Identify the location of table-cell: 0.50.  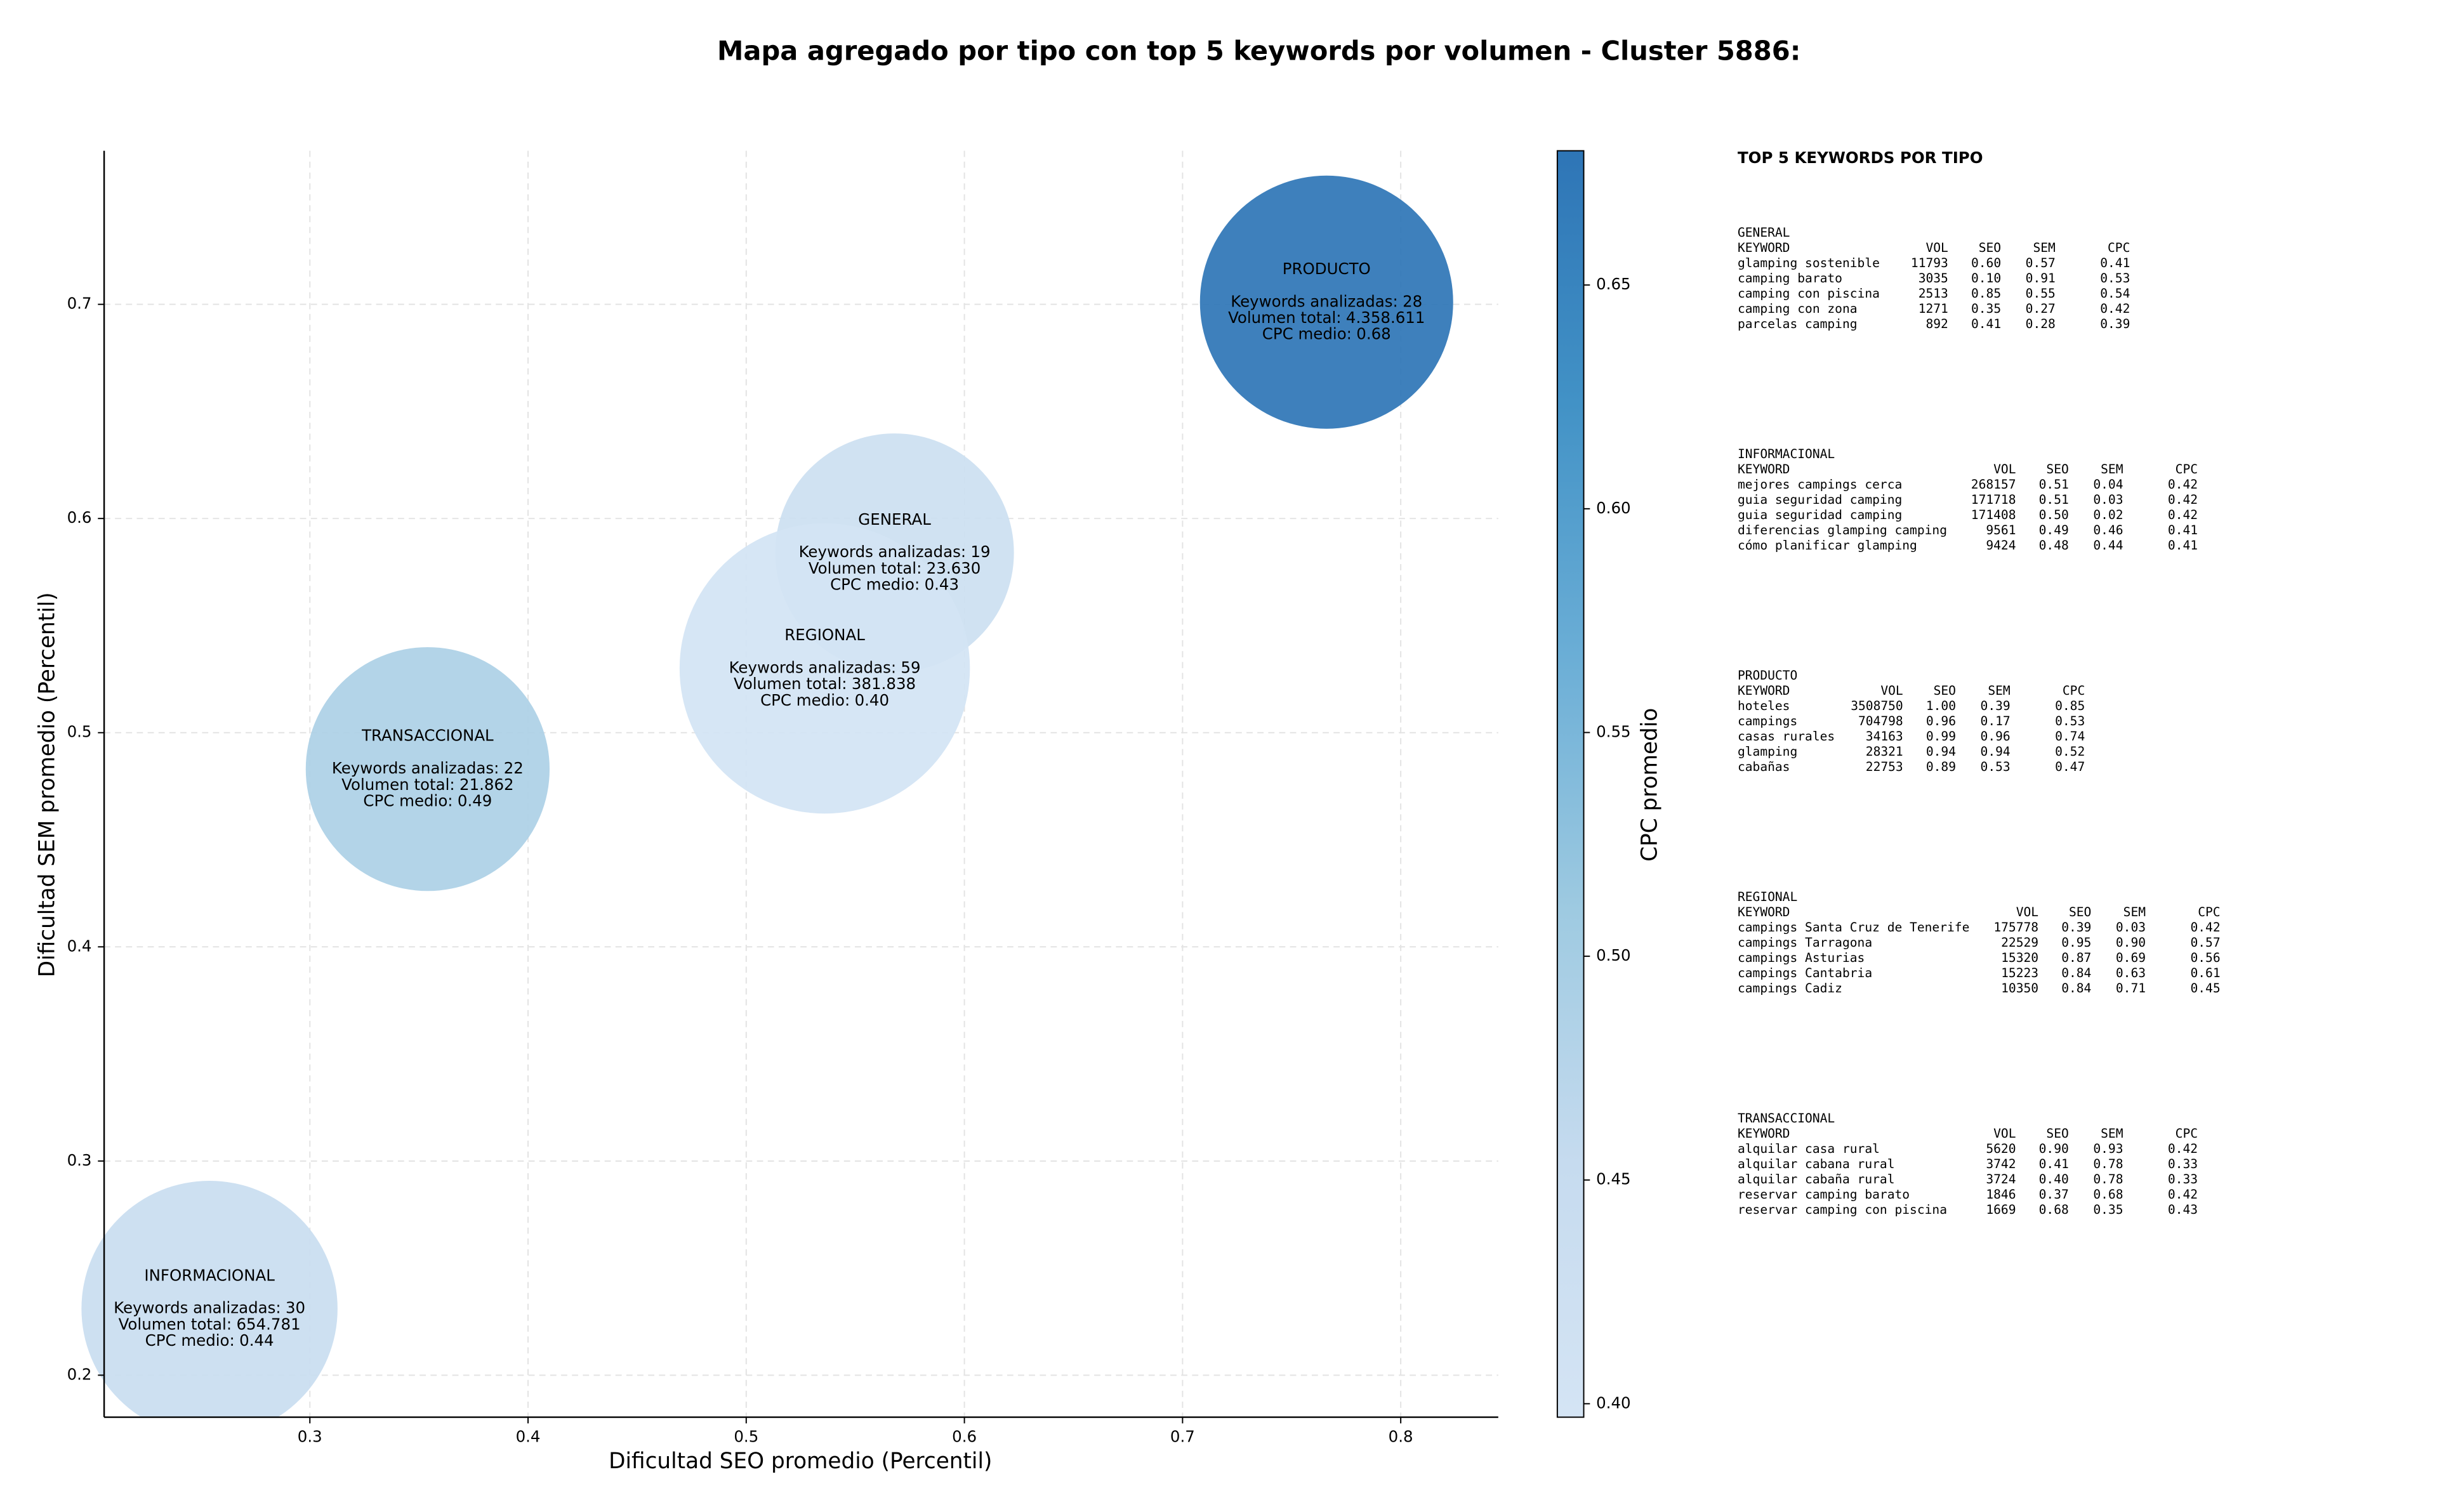
(2054, 515).